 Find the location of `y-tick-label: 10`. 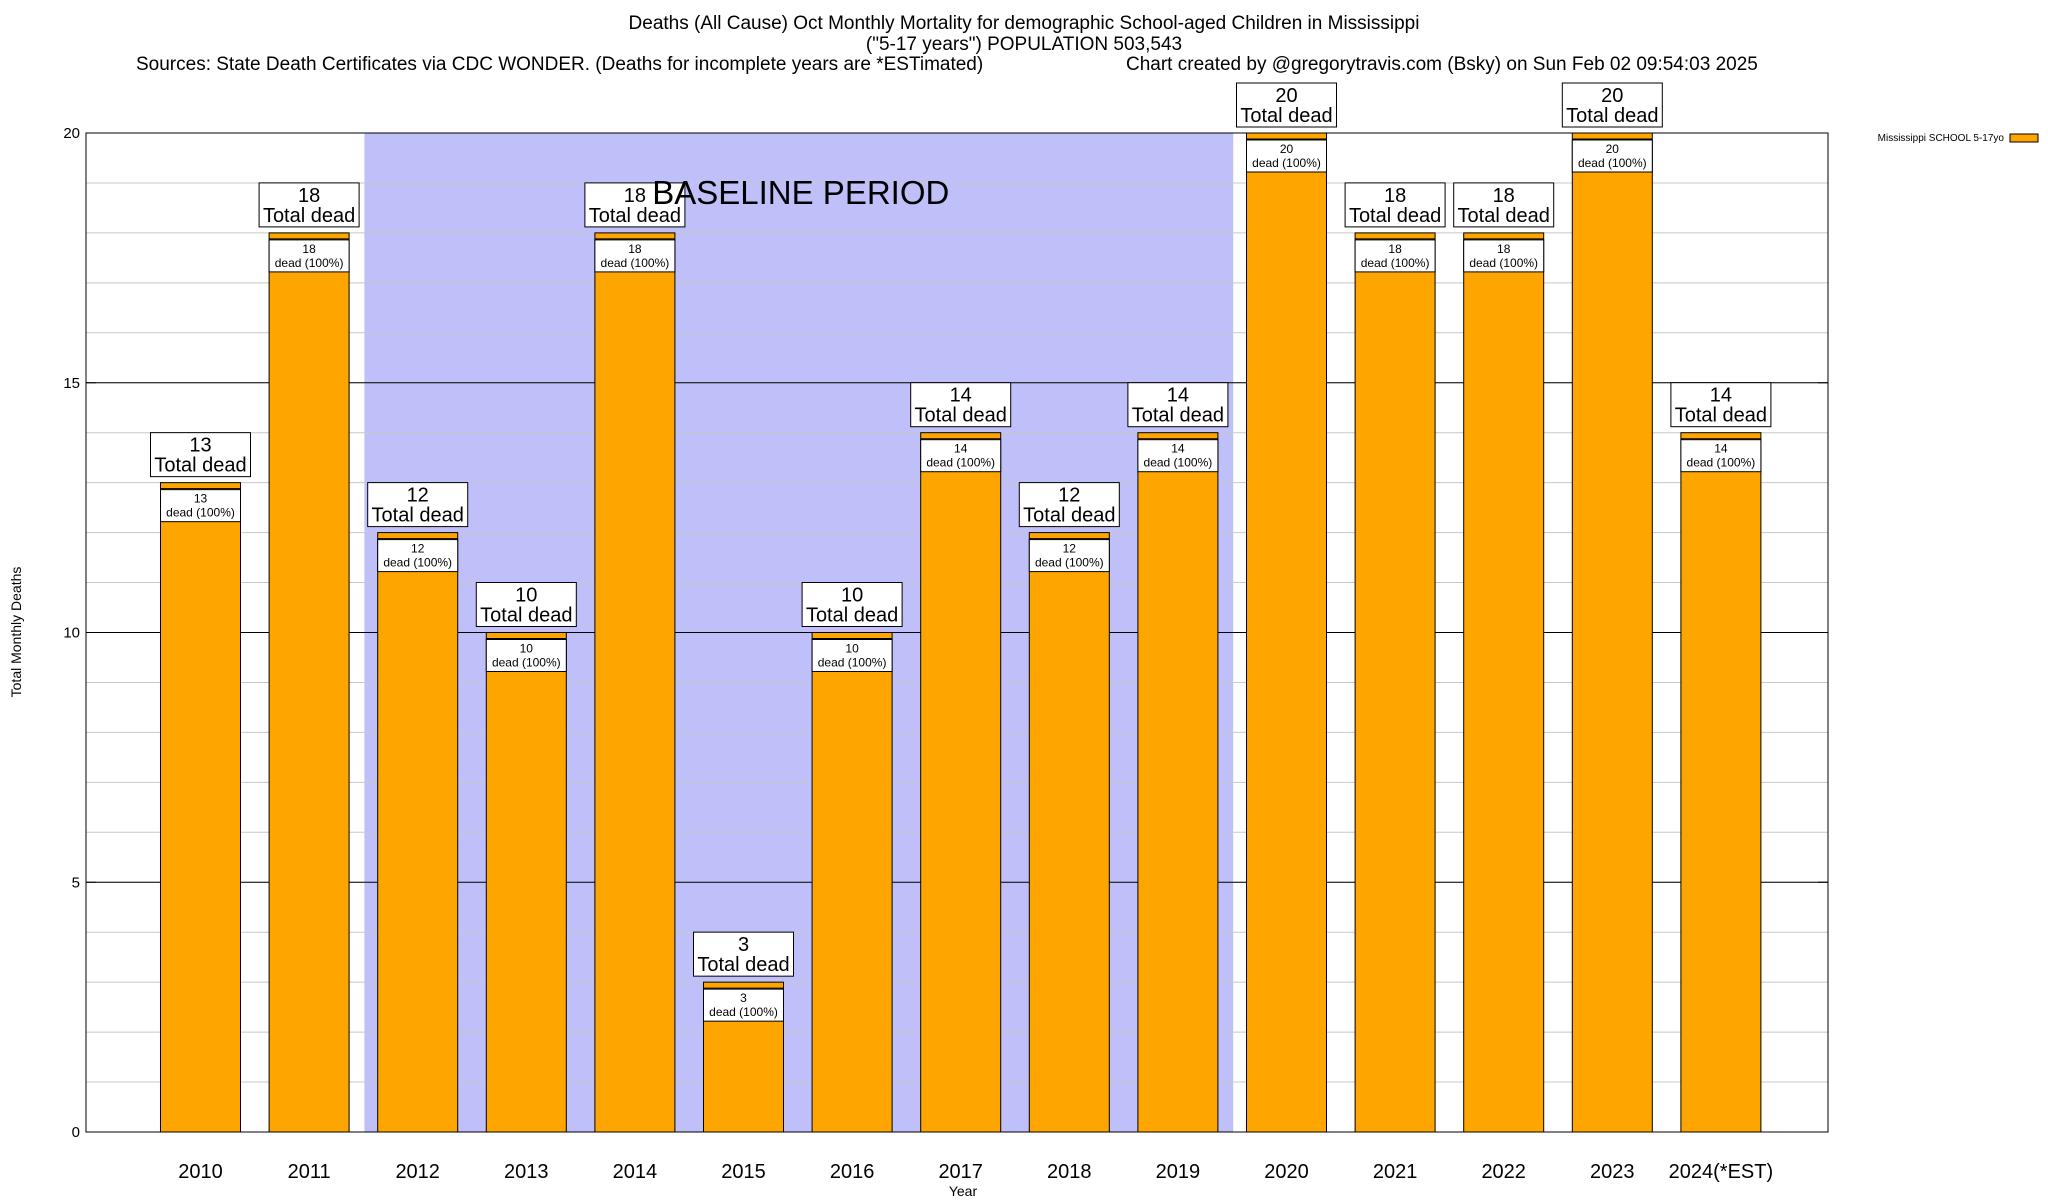

y-tick-label: 10 is located at coordinates (71, 633).